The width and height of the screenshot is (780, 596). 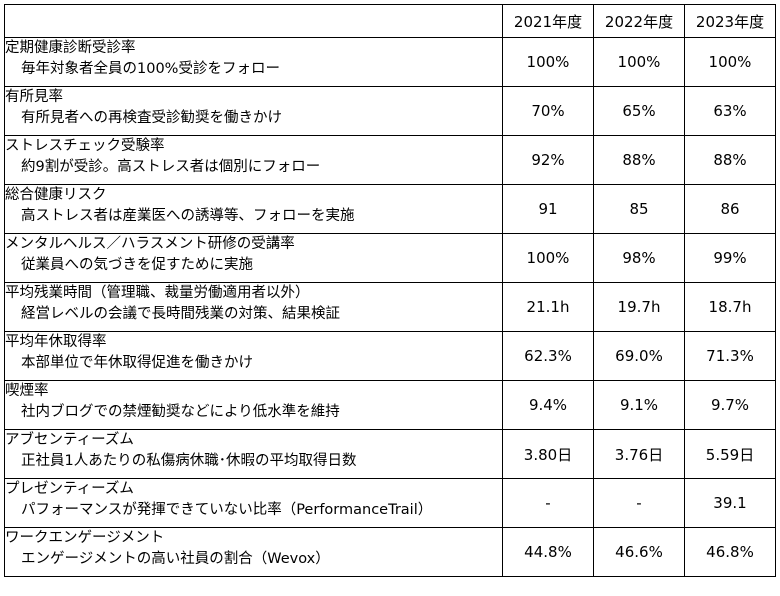 I want to click on metric-label-cell: 定期健康診断受診率毎年対象者全員の100%受診をフォロー, so click(x=253, y=62).